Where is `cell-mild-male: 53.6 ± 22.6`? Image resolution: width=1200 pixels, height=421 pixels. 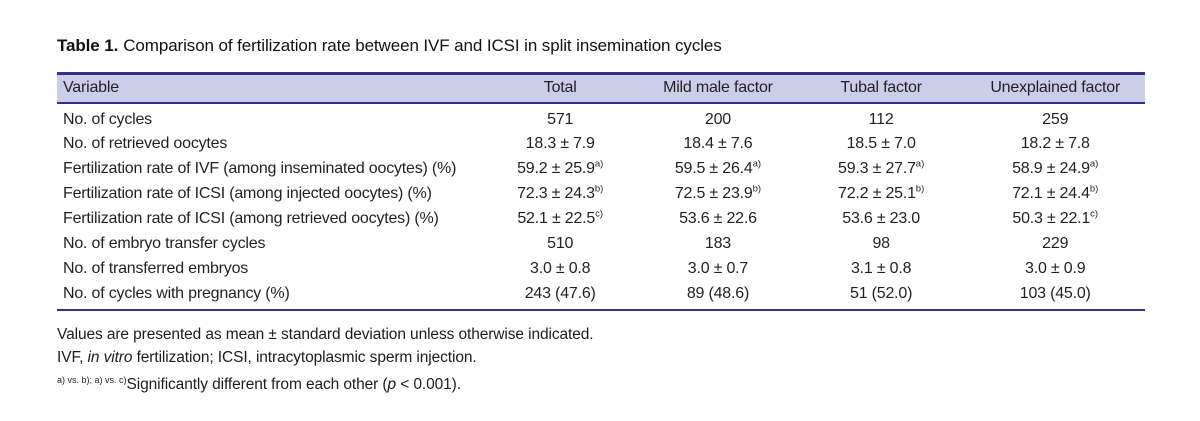
cell-mild-male: 53.6 ± 22.6 is located at coordinates (718, 219).